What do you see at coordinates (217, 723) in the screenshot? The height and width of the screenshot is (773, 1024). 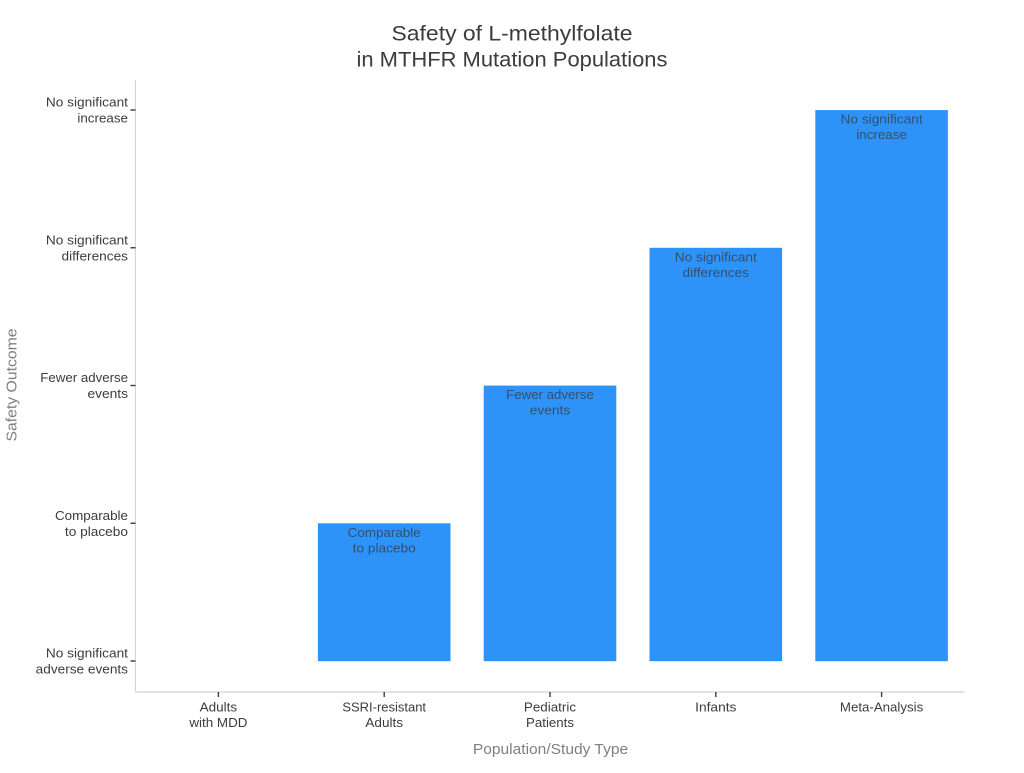 I see `svg-text: with MDD` at bounding box center [217, 723].